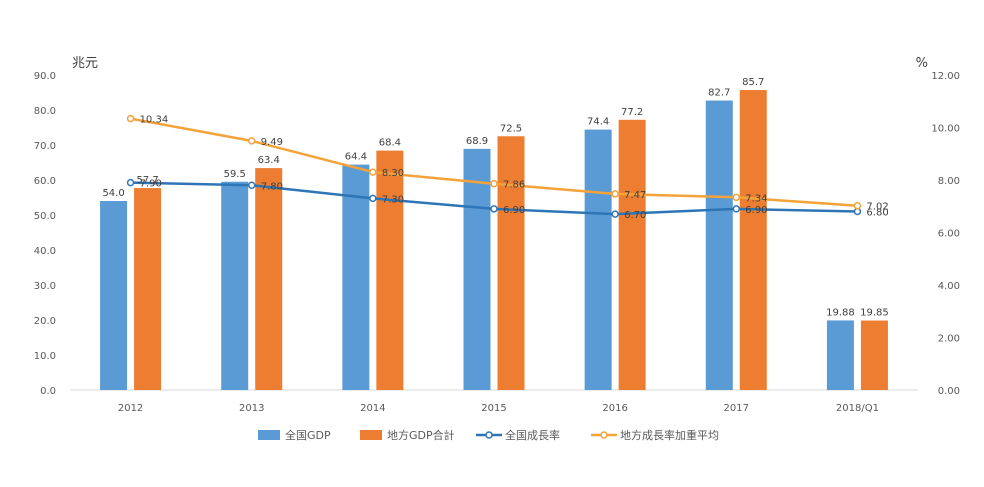 The width and height of the screenshot is (984, 487). Describe the element at coordinates (949, 286) in the screenshot. I see `y-right-tick-label: 4.00` at that location.